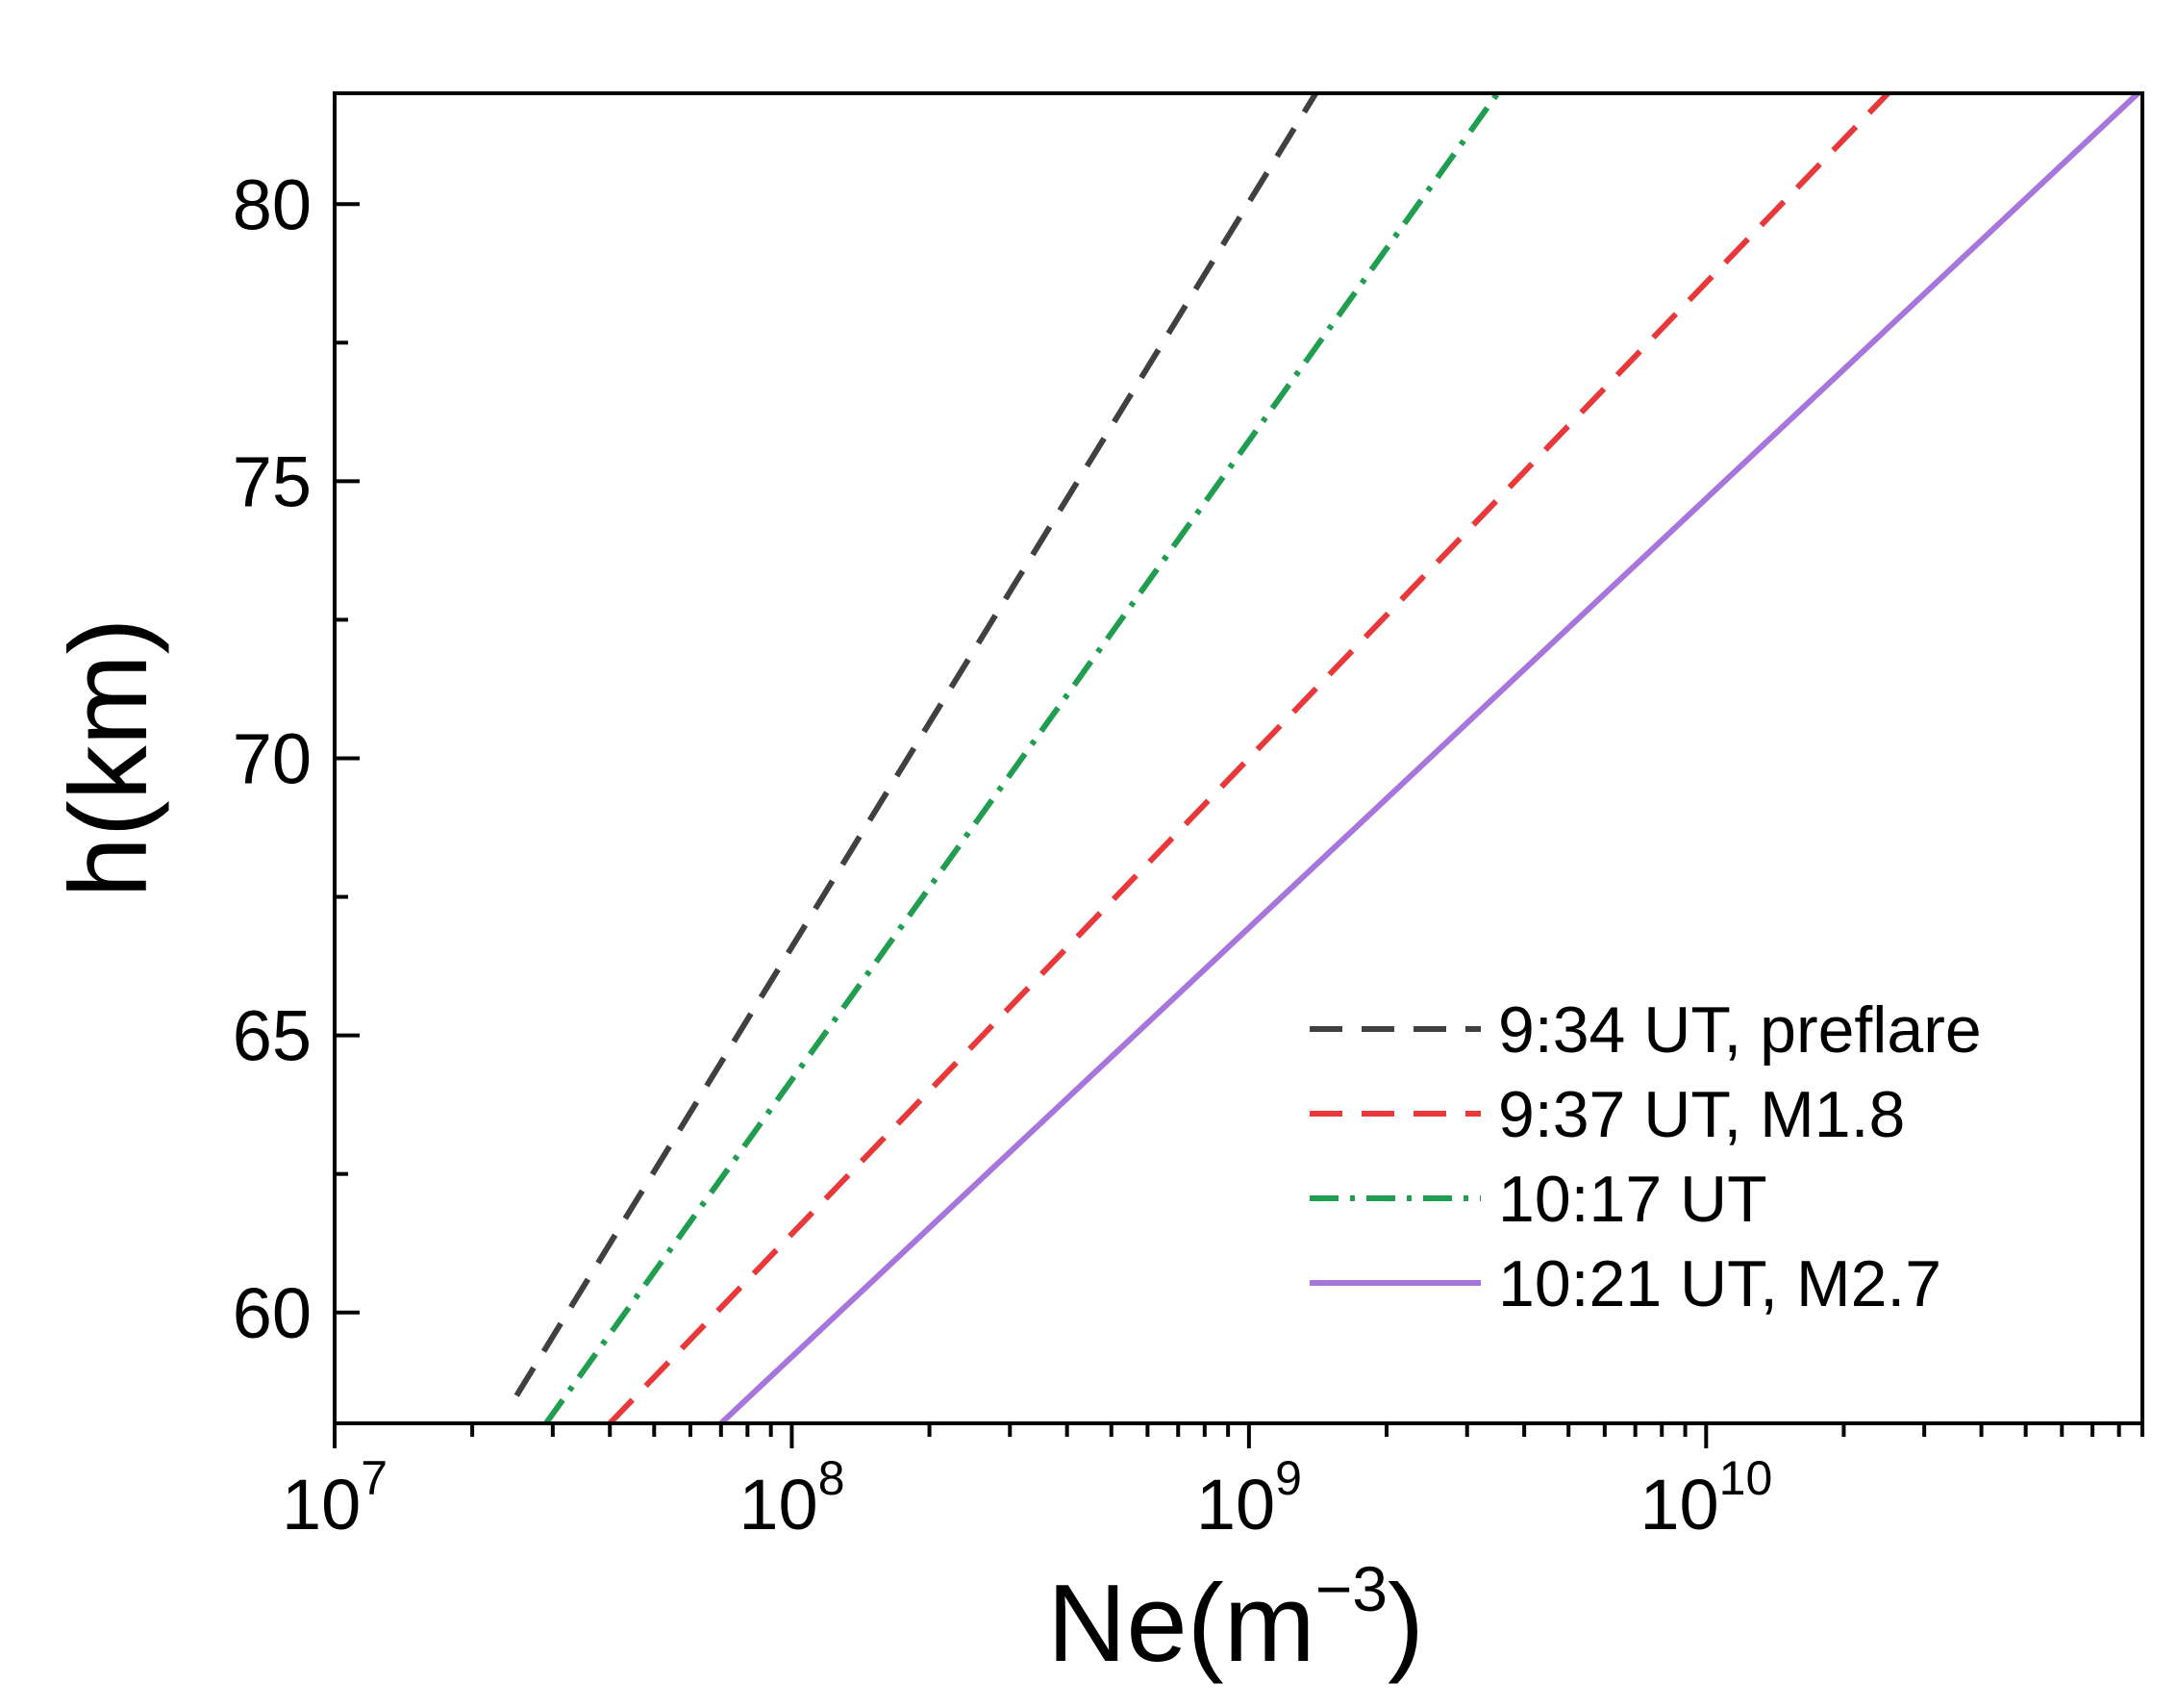  I want to click on x-tick-label: 10⁹, so click(1249, 1498).